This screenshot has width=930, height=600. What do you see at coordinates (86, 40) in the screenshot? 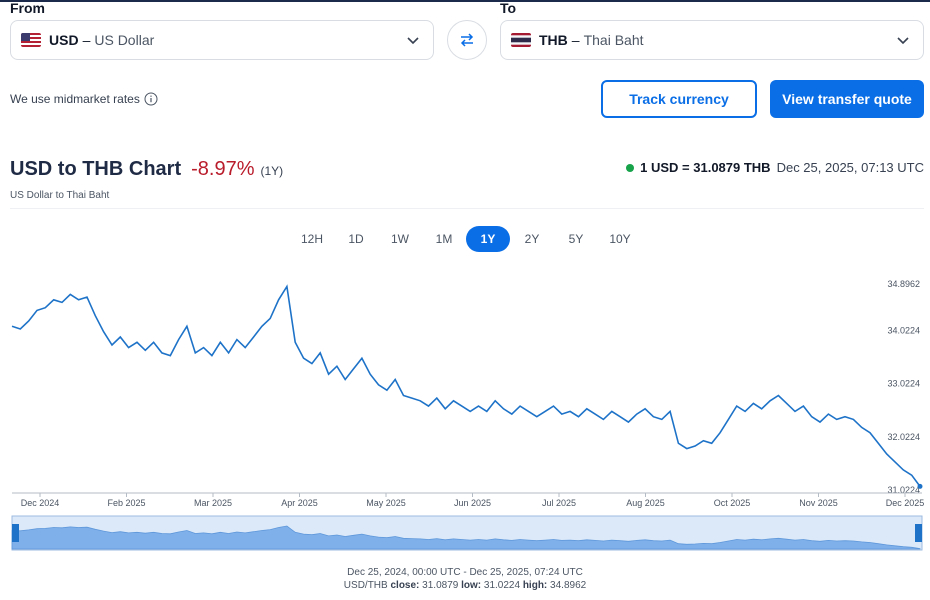
I see `from-currency-dash: –` at bounding box center [86, 40].